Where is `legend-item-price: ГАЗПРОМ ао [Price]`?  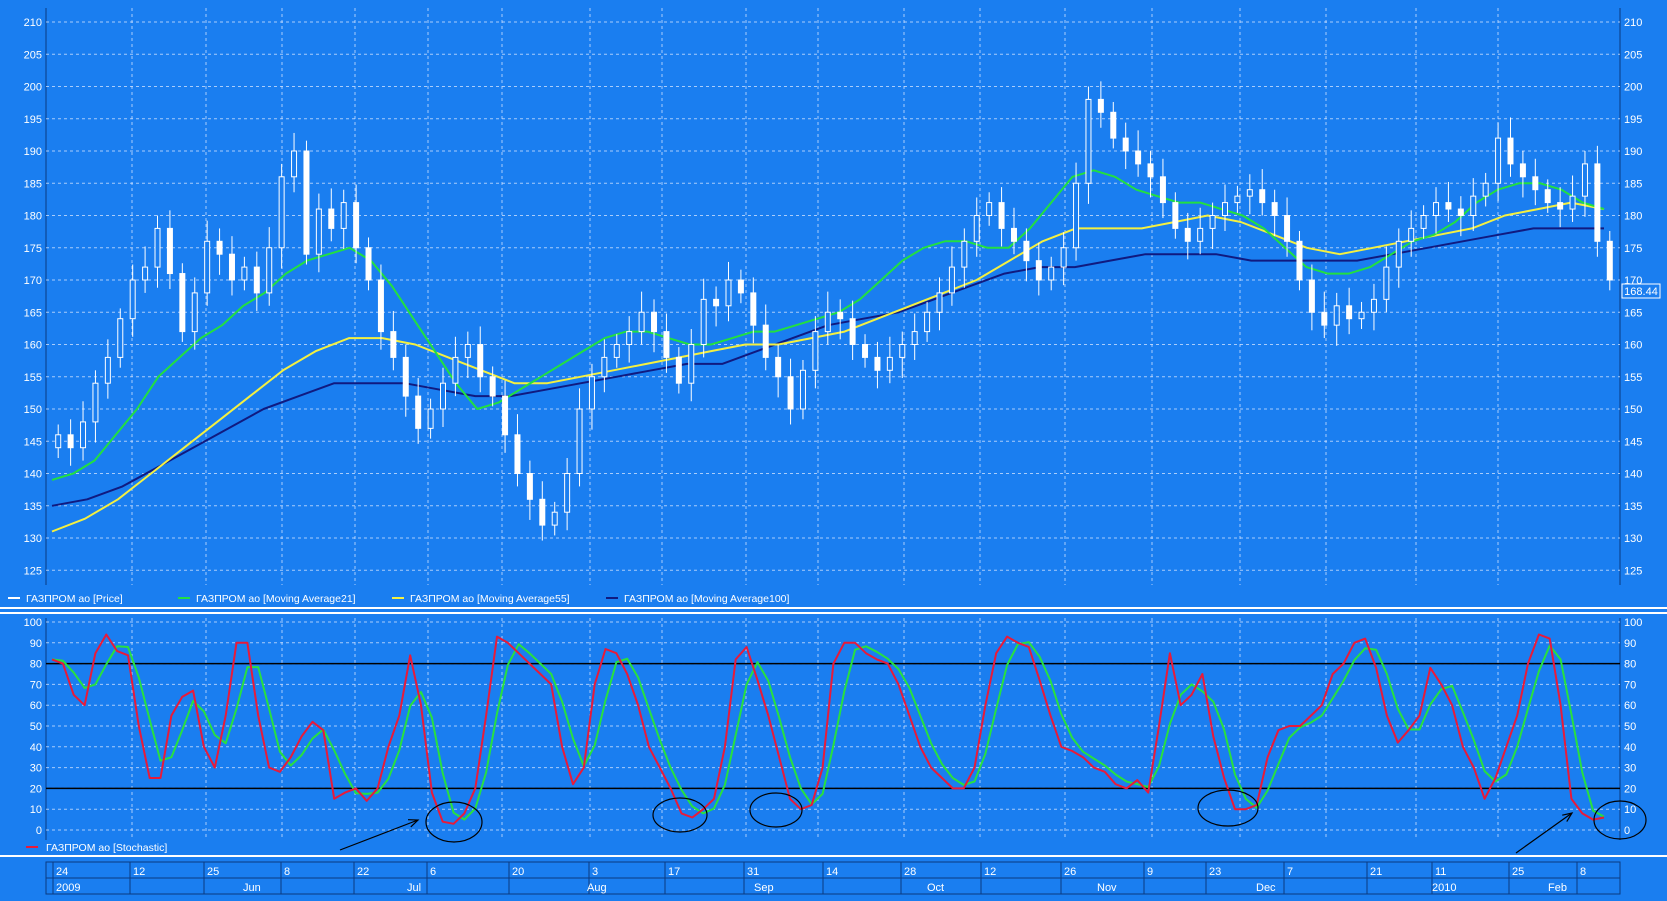
legend-item-price: ГАЗПРОМ ао [Price] is located at coordinates (65, 599).